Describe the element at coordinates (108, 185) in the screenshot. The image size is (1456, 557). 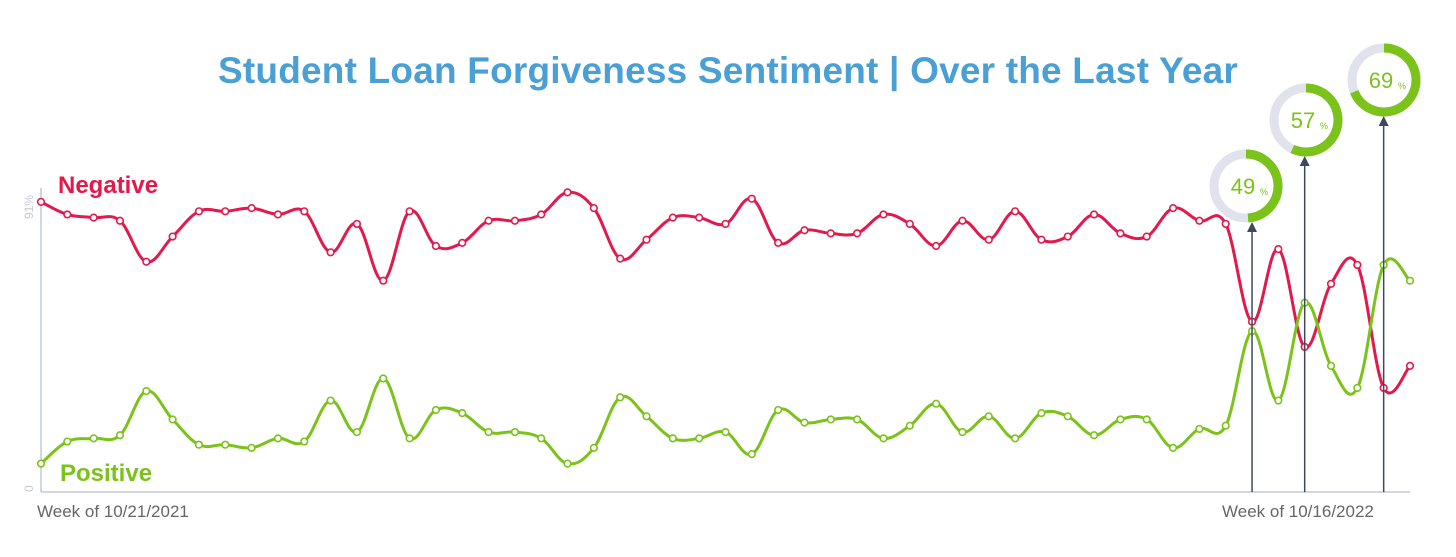
I see `negative-series-label: Negative` at that location.